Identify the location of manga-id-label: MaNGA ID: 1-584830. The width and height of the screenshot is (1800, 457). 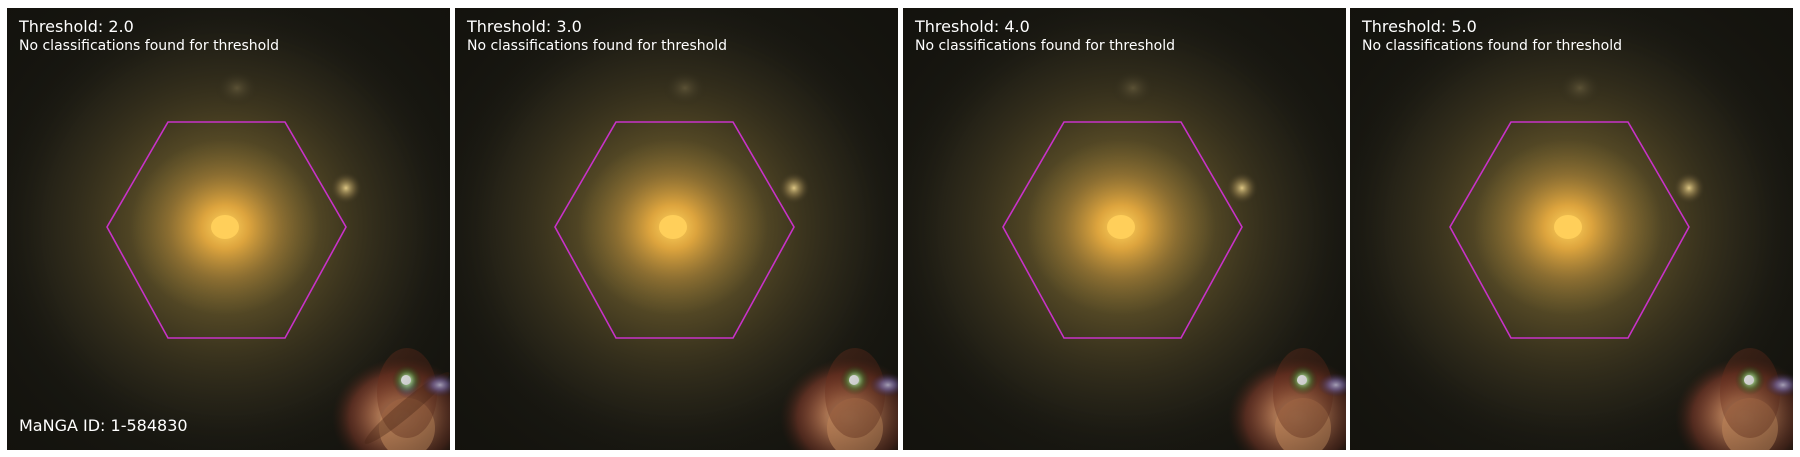
(103, 425).